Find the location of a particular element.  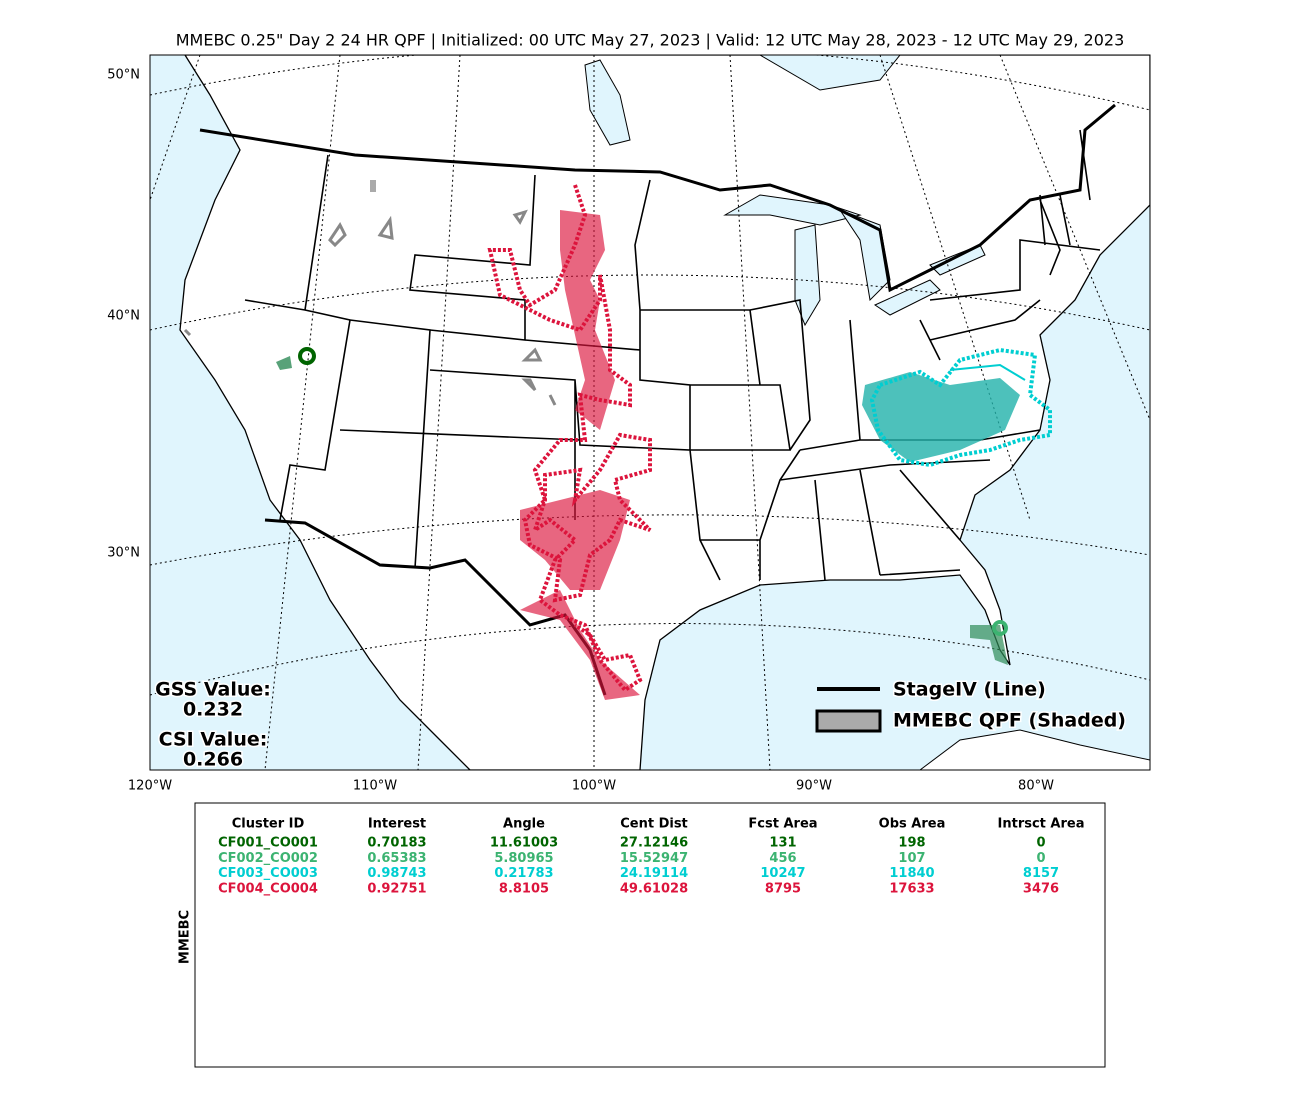

lat-label: 40°N is located at coordinates (123, 316).